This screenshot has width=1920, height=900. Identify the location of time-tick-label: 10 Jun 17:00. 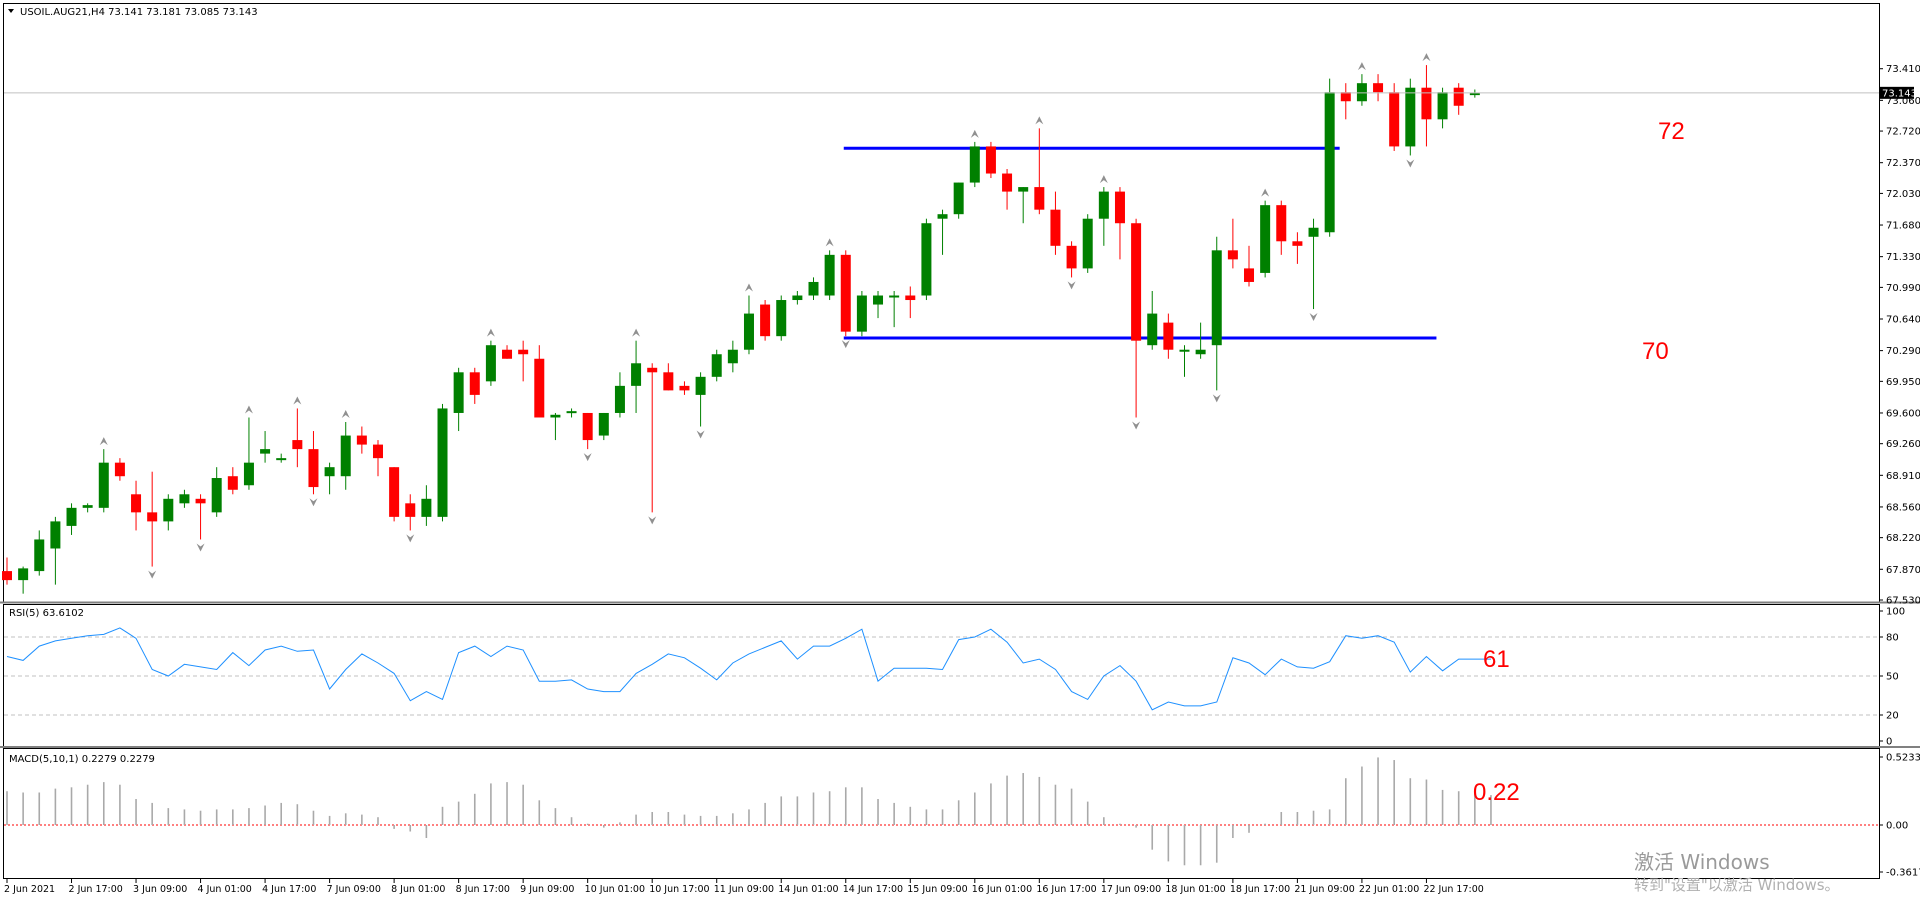
(679, 889).